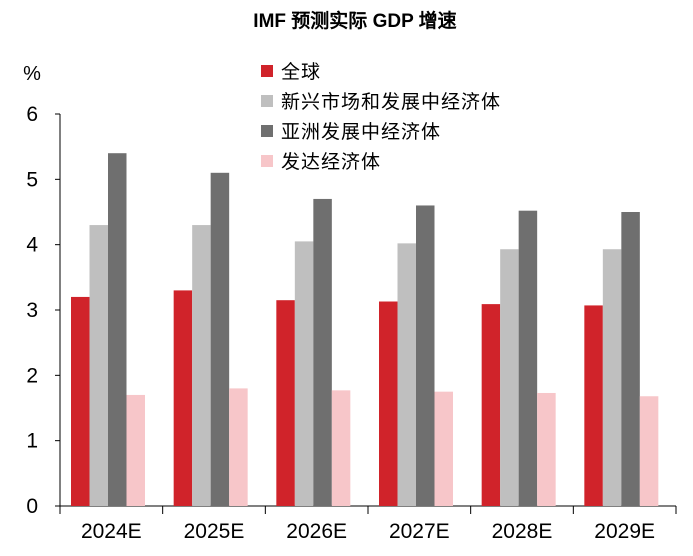 Image resolution: width=693 pixels, height=556 pixels. Describe the element at coordinates (111, 531) in the screenshot. I see `x-tick-label: 2024E` at that location.